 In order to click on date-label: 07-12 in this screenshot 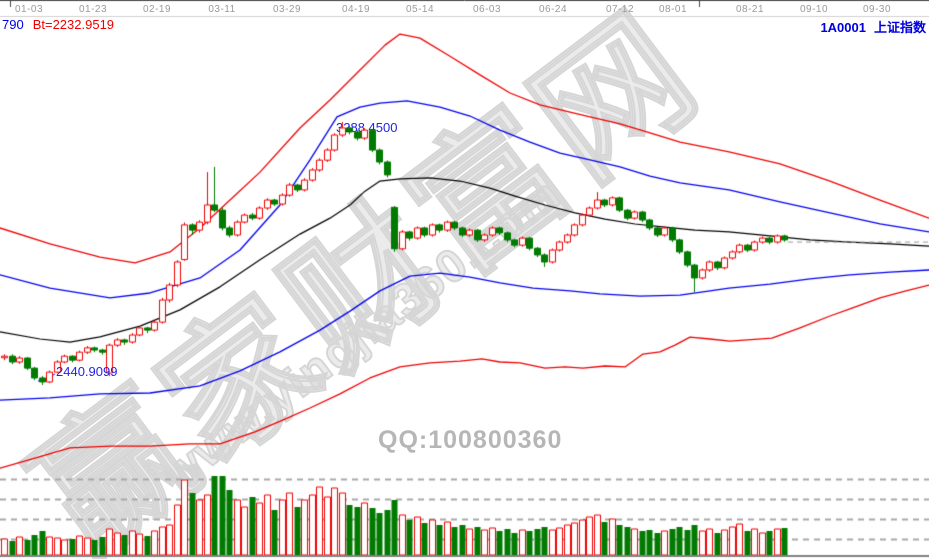, I will do `click(620, 9)`.